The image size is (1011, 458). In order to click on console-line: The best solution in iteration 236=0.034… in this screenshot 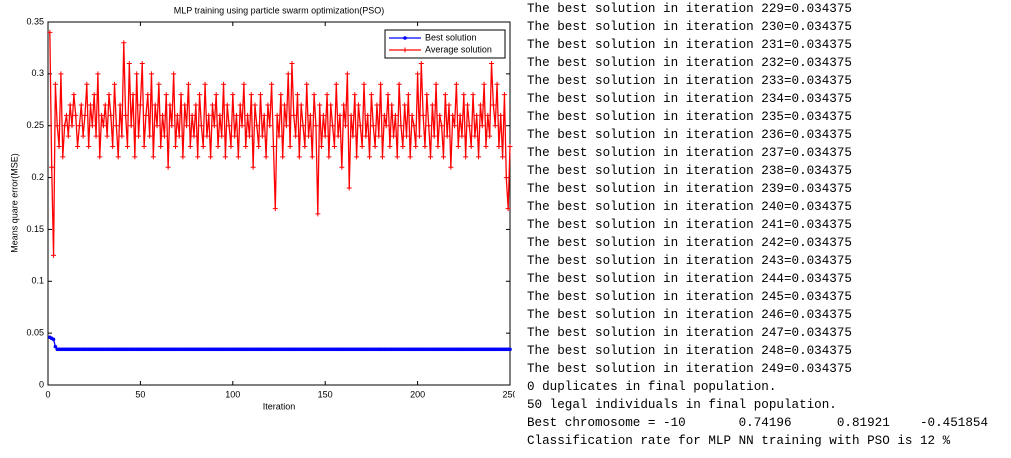, I will do `click(689, 135)`.